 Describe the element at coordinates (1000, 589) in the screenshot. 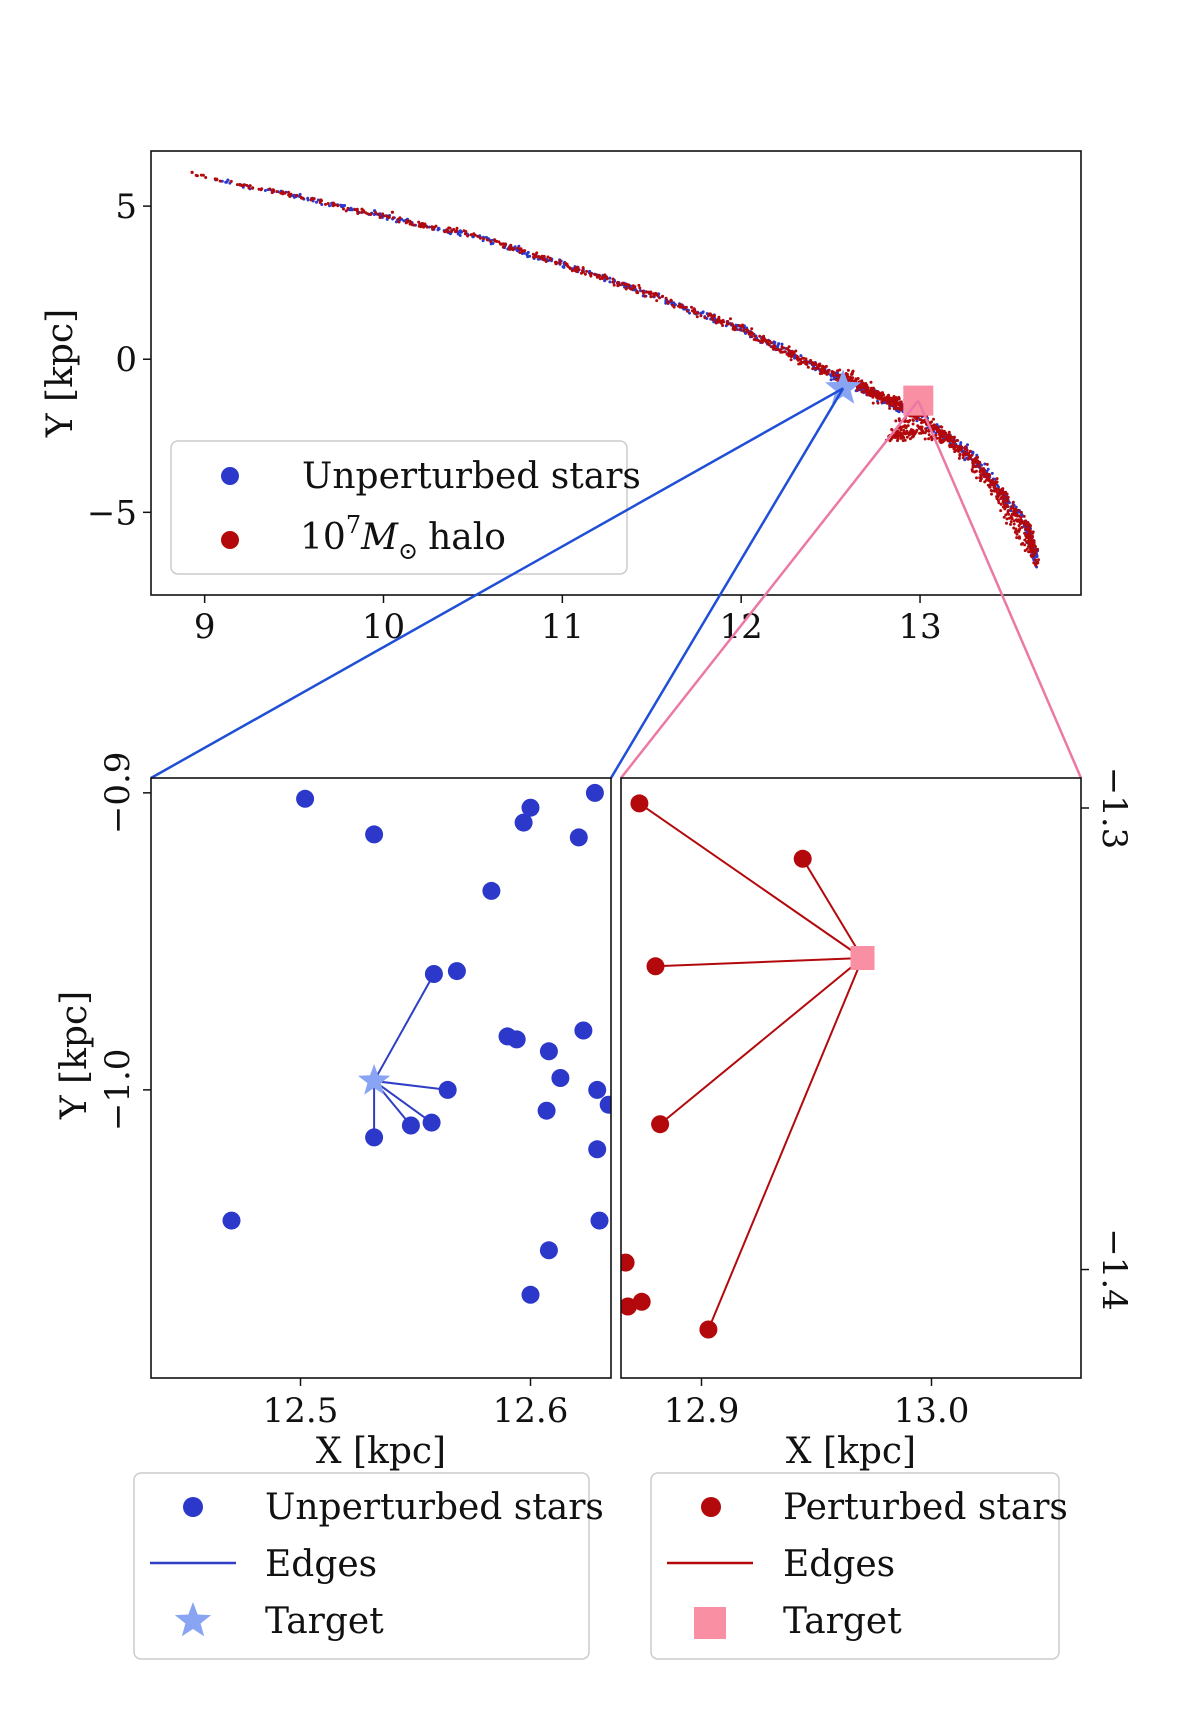

I see `connector-pink-right` at that location.